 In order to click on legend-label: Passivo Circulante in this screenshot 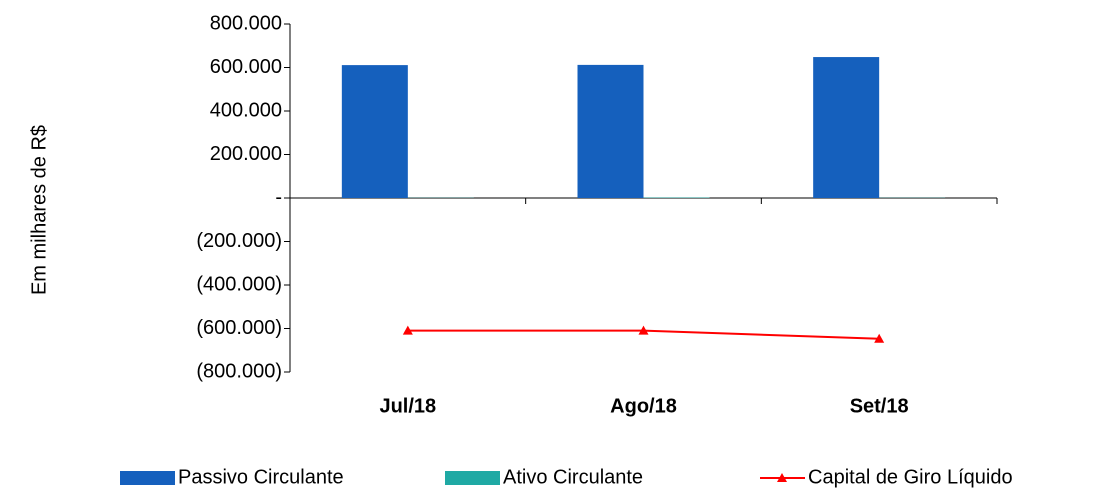, I will do `click(261, 477)`.